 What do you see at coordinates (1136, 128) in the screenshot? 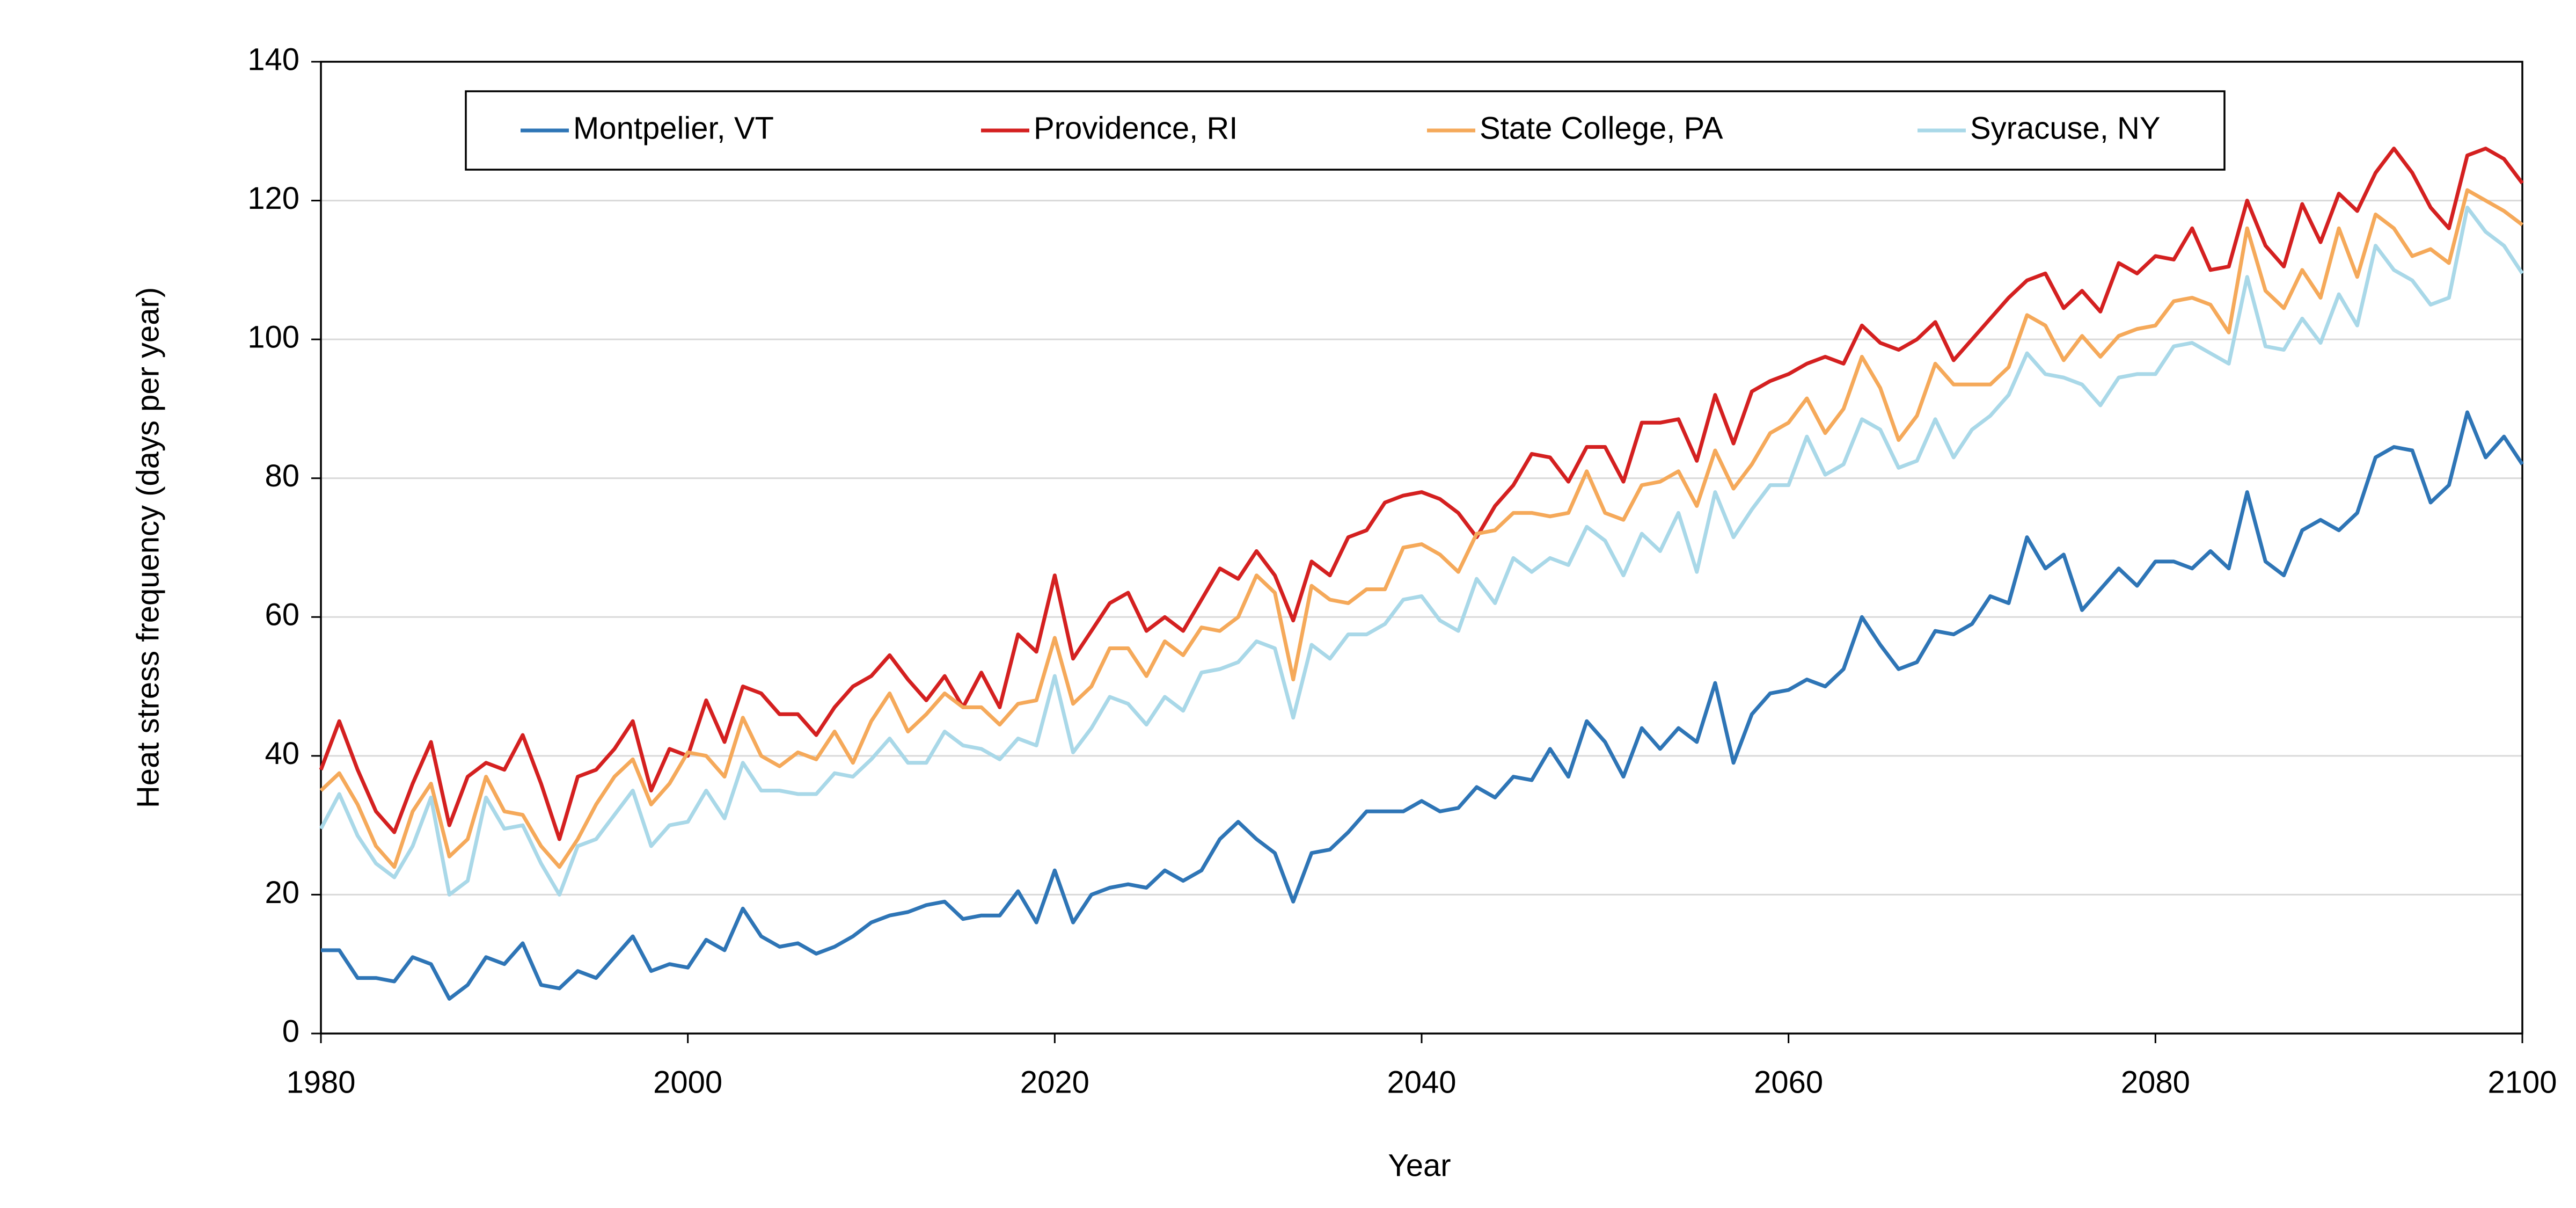
I see `legend-label: Providence, RI` at bounding box center [1136, 128].